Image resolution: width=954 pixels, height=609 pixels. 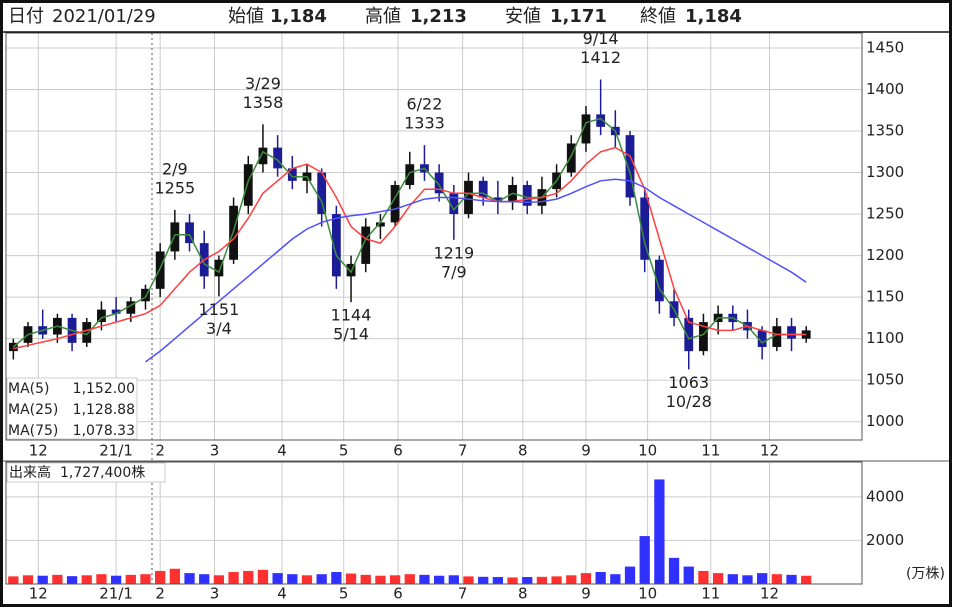 I want to click on annotation-value: 1219, so click(x=453, y=252).